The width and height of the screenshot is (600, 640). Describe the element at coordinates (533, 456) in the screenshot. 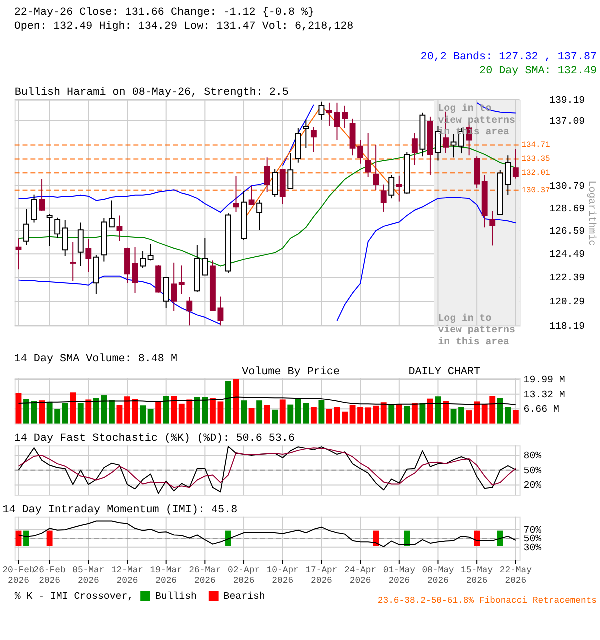

I see `y-tick-label: 80%` at that location.